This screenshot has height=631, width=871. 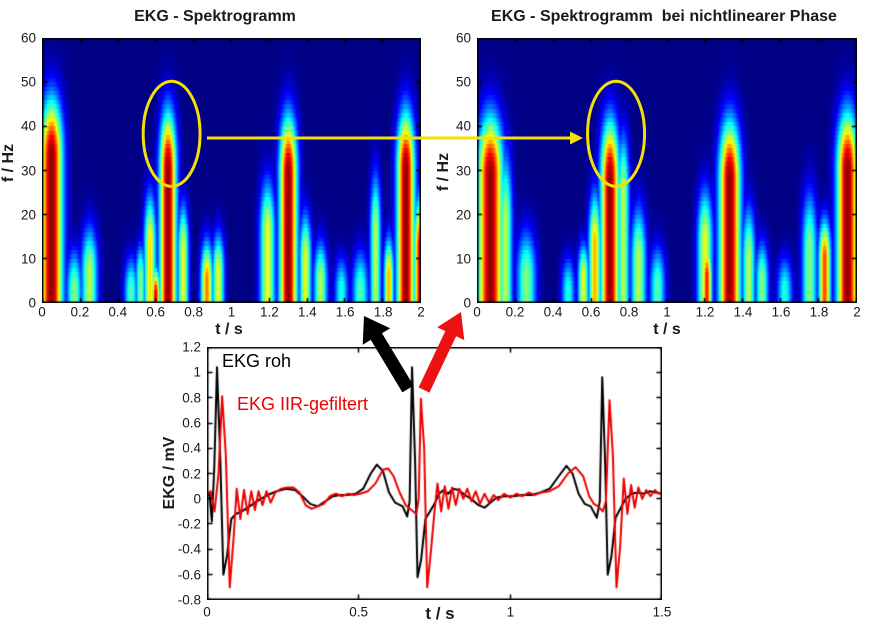 I want to click on spectrogram-right-xlabel: t / s, so click(x=667, y=329).